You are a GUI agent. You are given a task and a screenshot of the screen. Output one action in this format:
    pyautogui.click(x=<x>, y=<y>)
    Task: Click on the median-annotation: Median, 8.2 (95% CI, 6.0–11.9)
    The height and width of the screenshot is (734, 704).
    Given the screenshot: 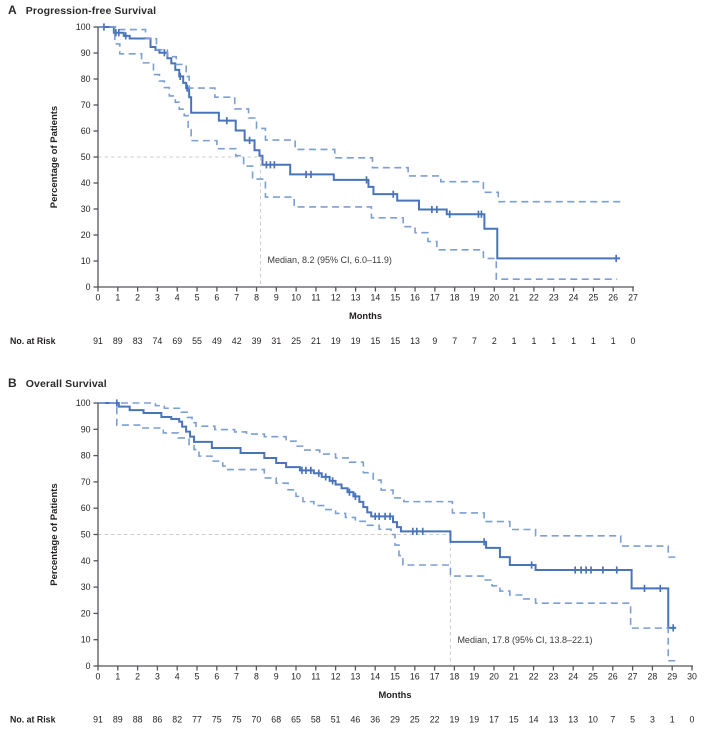 What is the action you would take?
    pyautogui.click(x=329, y=260)
    